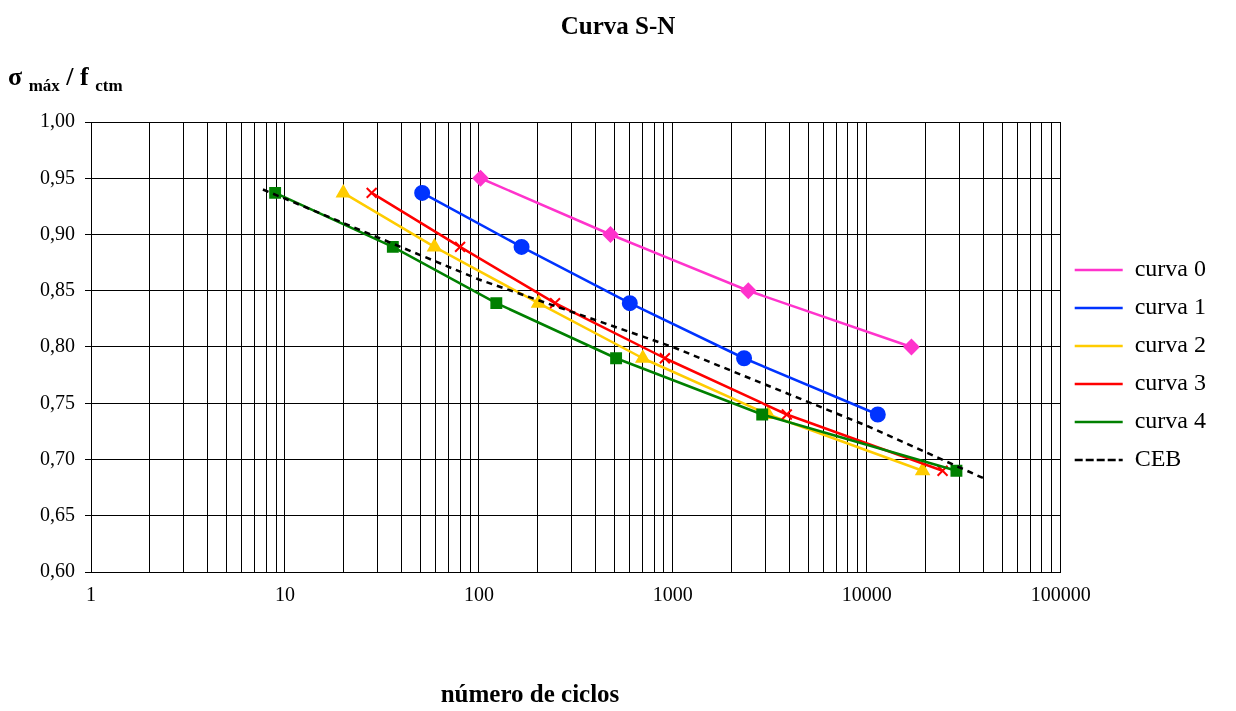  Describe the element at coordinates (618, 26) in the screenshot. I see `chart-title: Curva S-N` at that location.